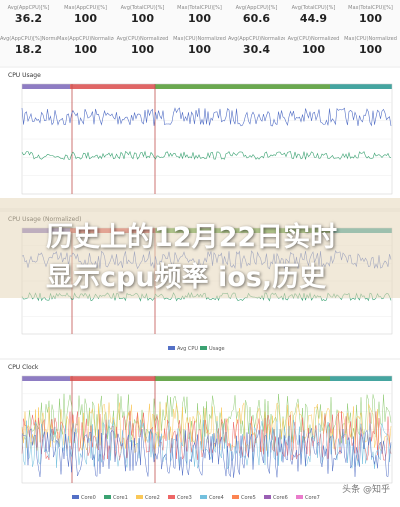  I want to click on overlay-title: 历史上的12月22日实时, so click(192, 237).